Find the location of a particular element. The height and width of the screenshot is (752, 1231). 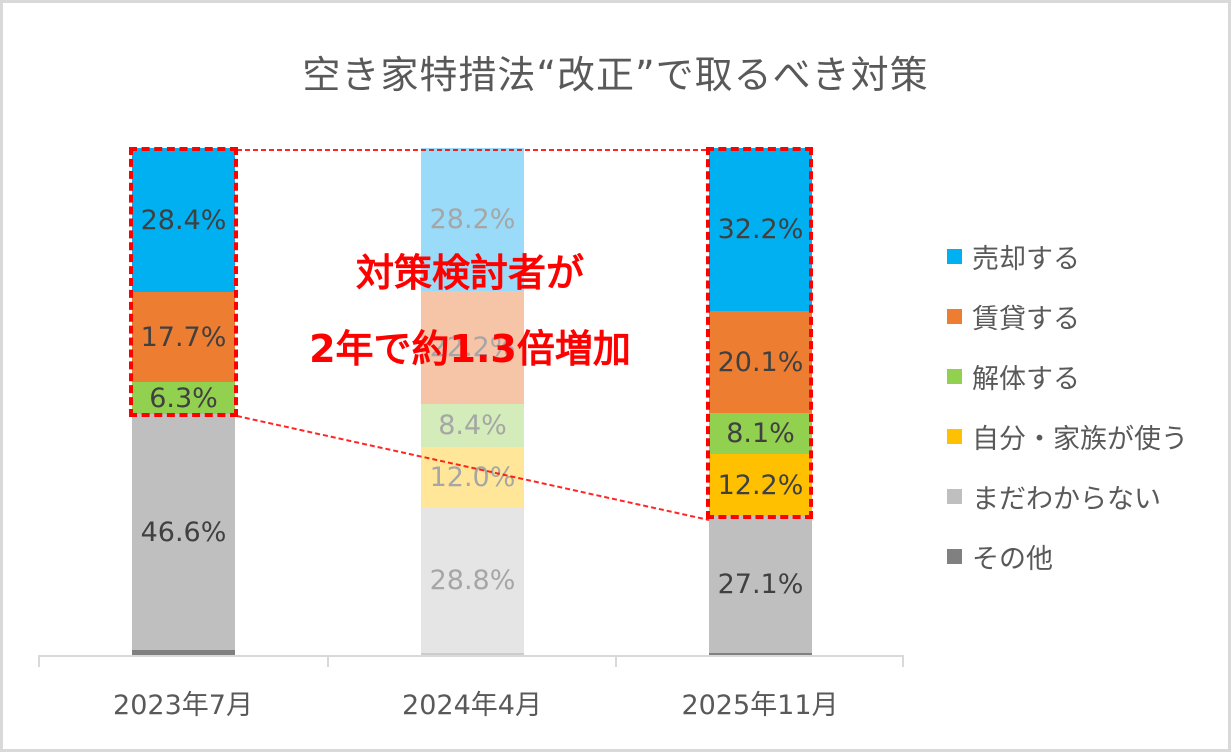

bar-2025: 32.2% 20.1% 8.1% 12.2% 27.1% is located at coordinates (760, 401).